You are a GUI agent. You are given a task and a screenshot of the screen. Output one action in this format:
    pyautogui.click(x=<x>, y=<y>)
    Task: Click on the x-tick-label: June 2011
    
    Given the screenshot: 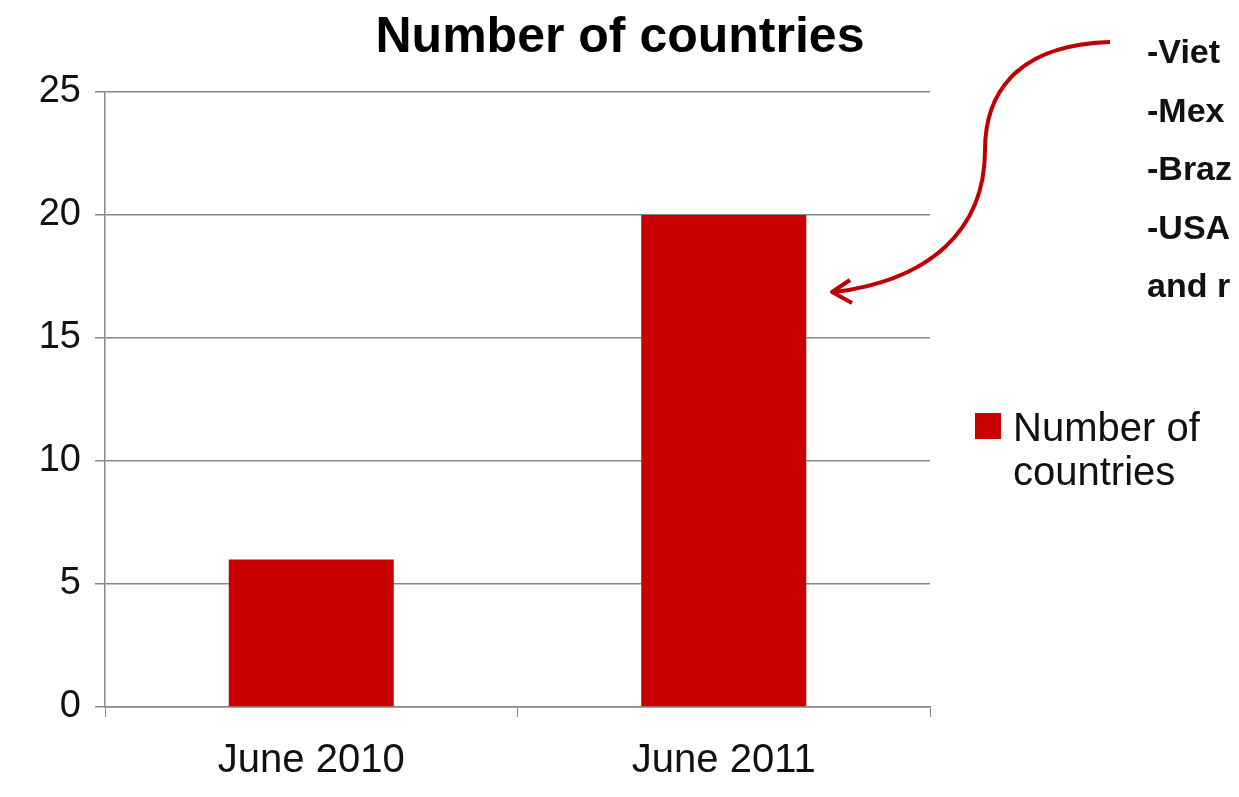 What is the action you would take?
    pyautogui.click(x=723, y=758)
    